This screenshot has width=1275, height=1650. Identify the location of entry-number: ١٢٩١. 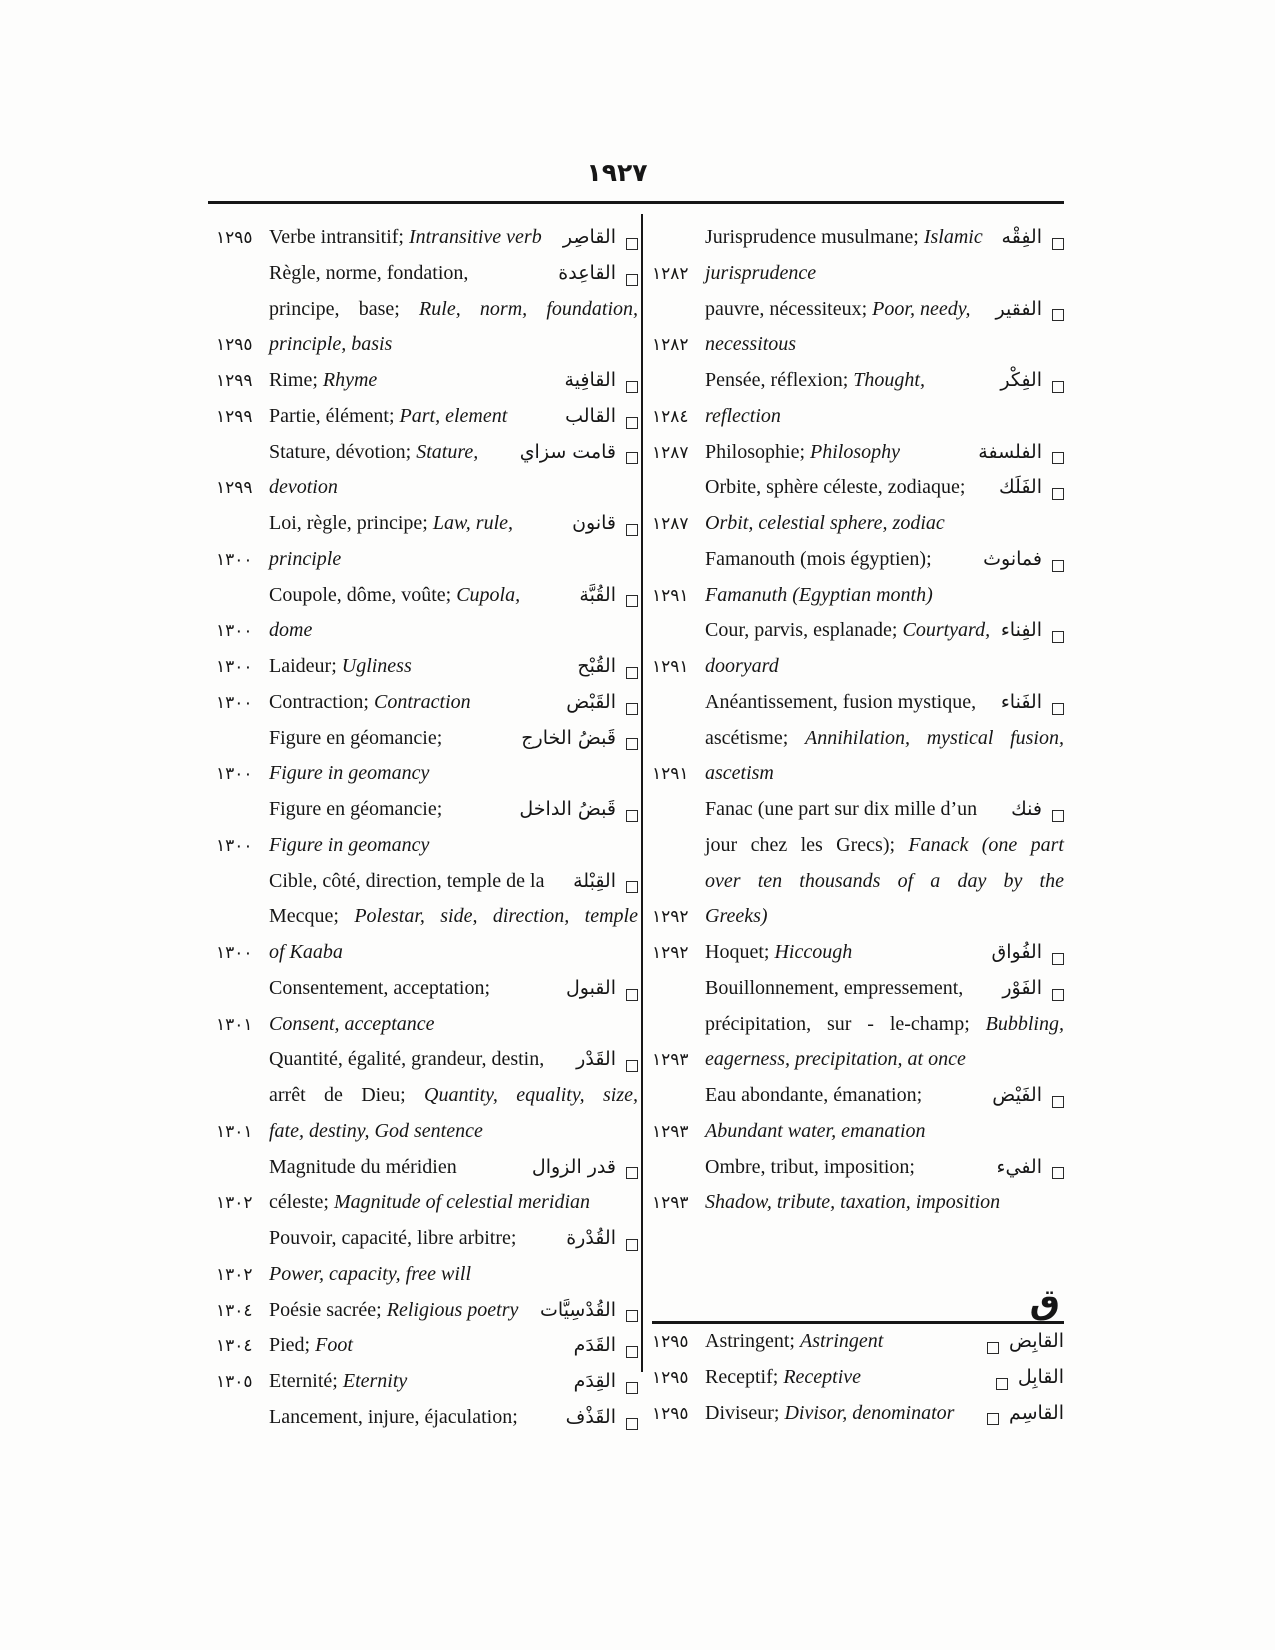
(670, 774).